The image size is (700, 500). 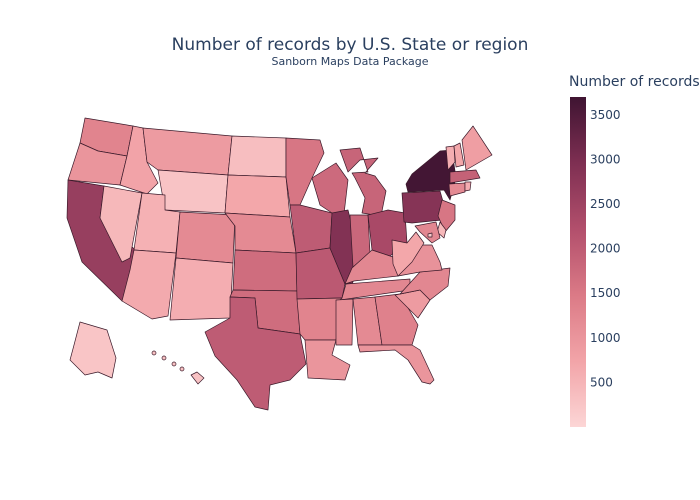 I want to click on colorbar-tick-label: 2000, so click(x=605, y=249).